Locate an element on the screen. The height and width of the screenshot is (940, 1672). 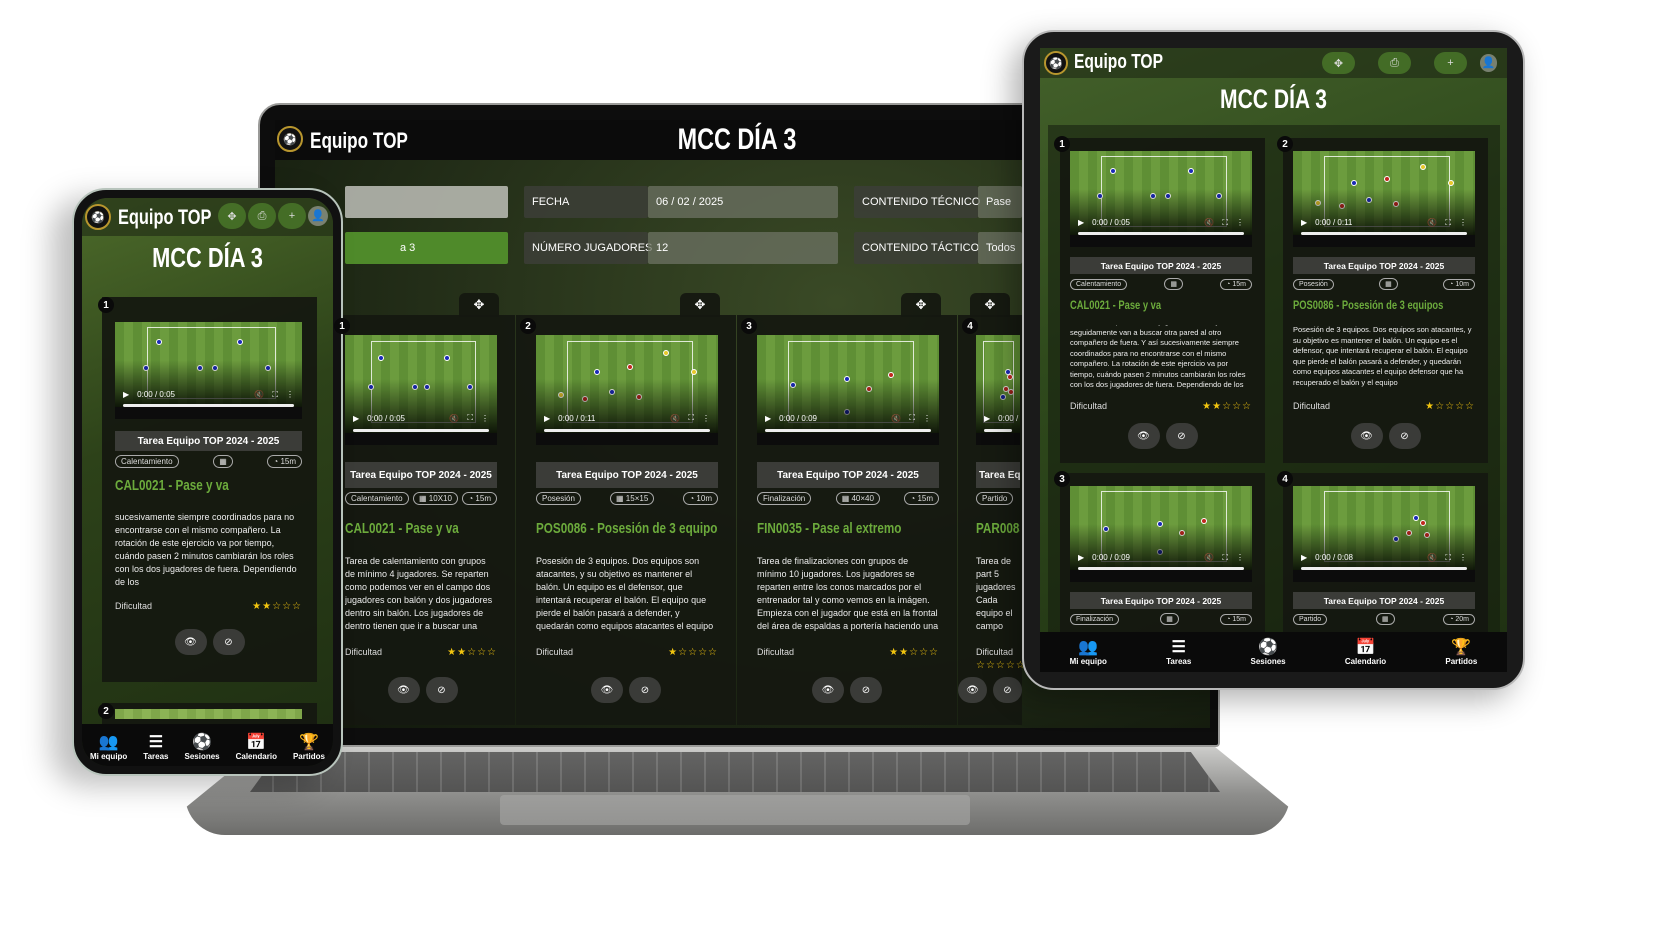
task-video-player: ▶ 0:00 / 0:08 🔇 ⛶ ⋮ is located at coordinates (1384, 534).